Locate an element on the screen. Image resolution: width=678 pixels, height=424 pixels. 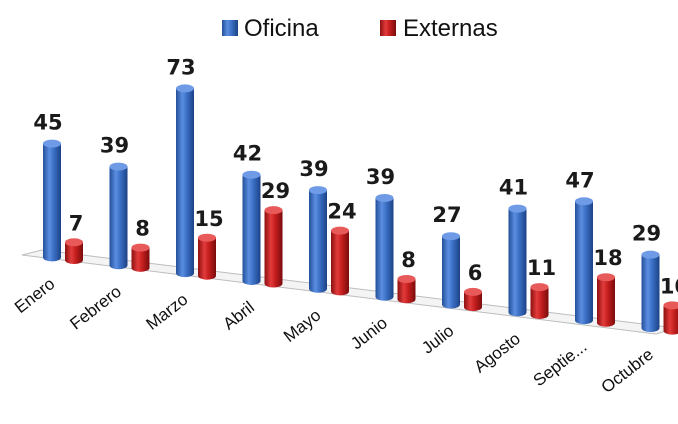
value-label-oficina-abril: 42 is located at coordinates (247, 154).